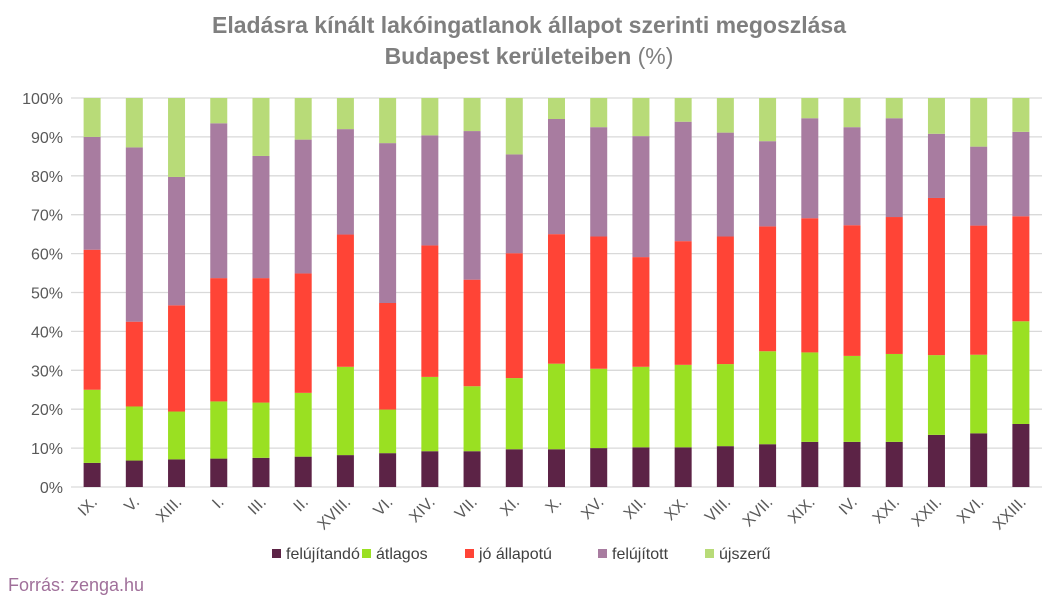 The width and height of the screenshot is (1058, 604). Describe the element at coordinates (335, 514) in the screenshot. I see `x-tick-label: XVIII.` at that location.